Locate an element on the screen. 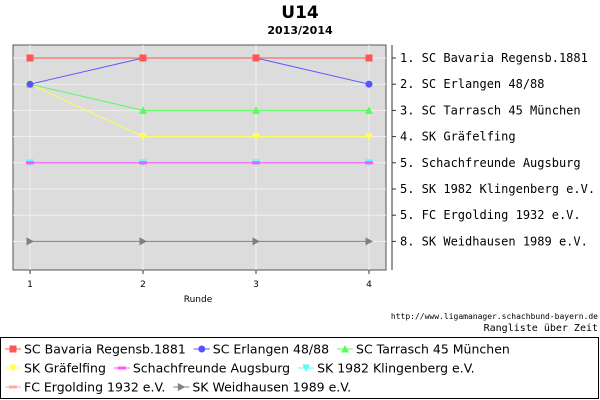  legend-label: FC Ergolding 1932 e.V. is located at coordinates (94, 387).